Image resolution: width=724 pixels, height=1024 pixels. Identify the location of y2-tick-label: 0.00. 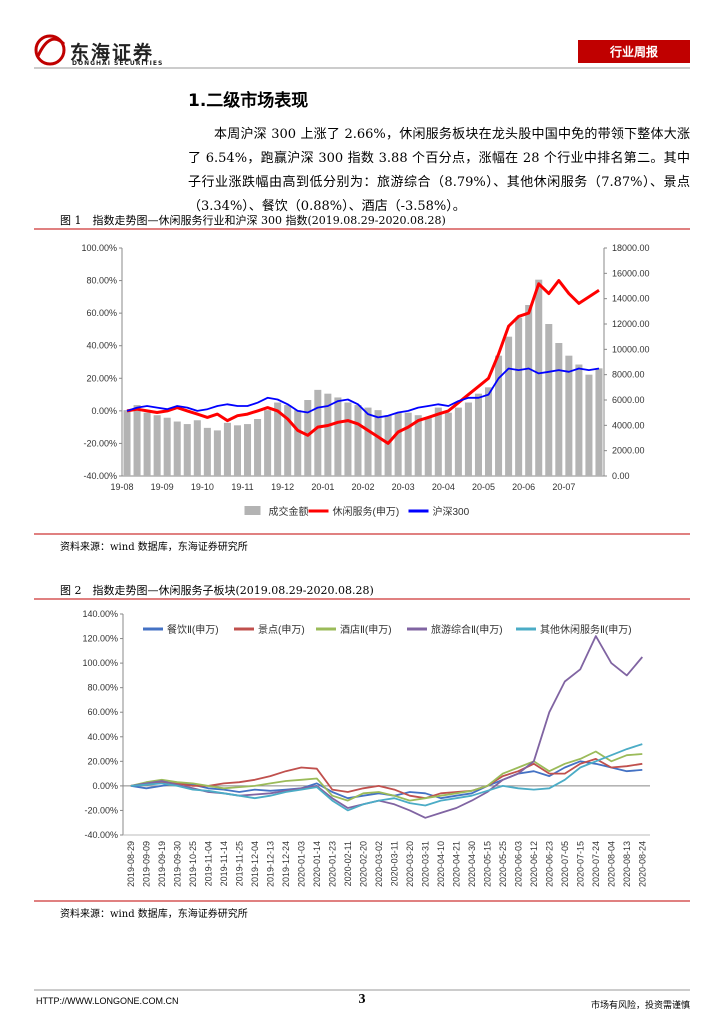
(621, 476).